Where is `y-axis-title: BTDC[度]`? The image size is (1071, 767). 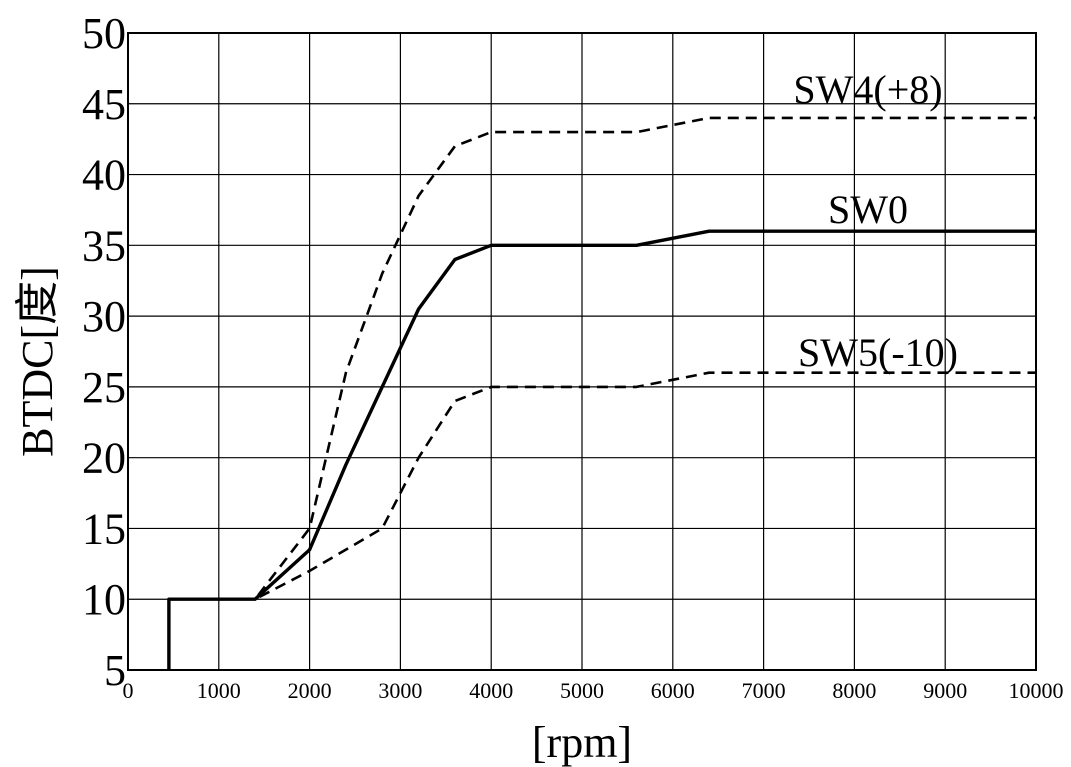 y-axis-title: BTDC[度] is located at coordinates (37, 361).